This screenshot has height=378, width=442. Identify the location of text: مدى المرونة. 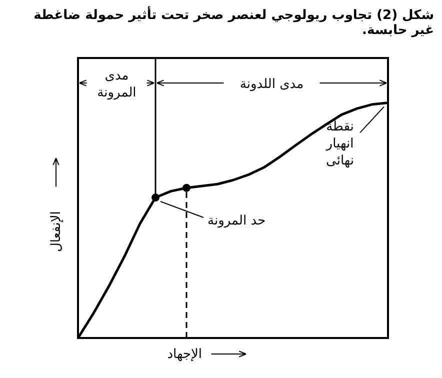
(116, 84).